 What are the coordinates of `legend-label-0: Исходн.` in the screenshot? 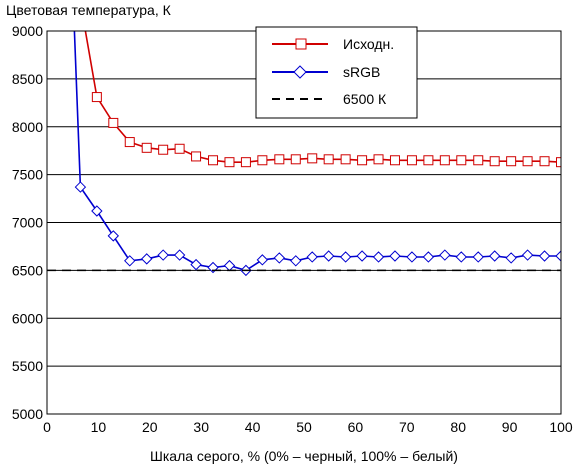 It's located at (368, 44).